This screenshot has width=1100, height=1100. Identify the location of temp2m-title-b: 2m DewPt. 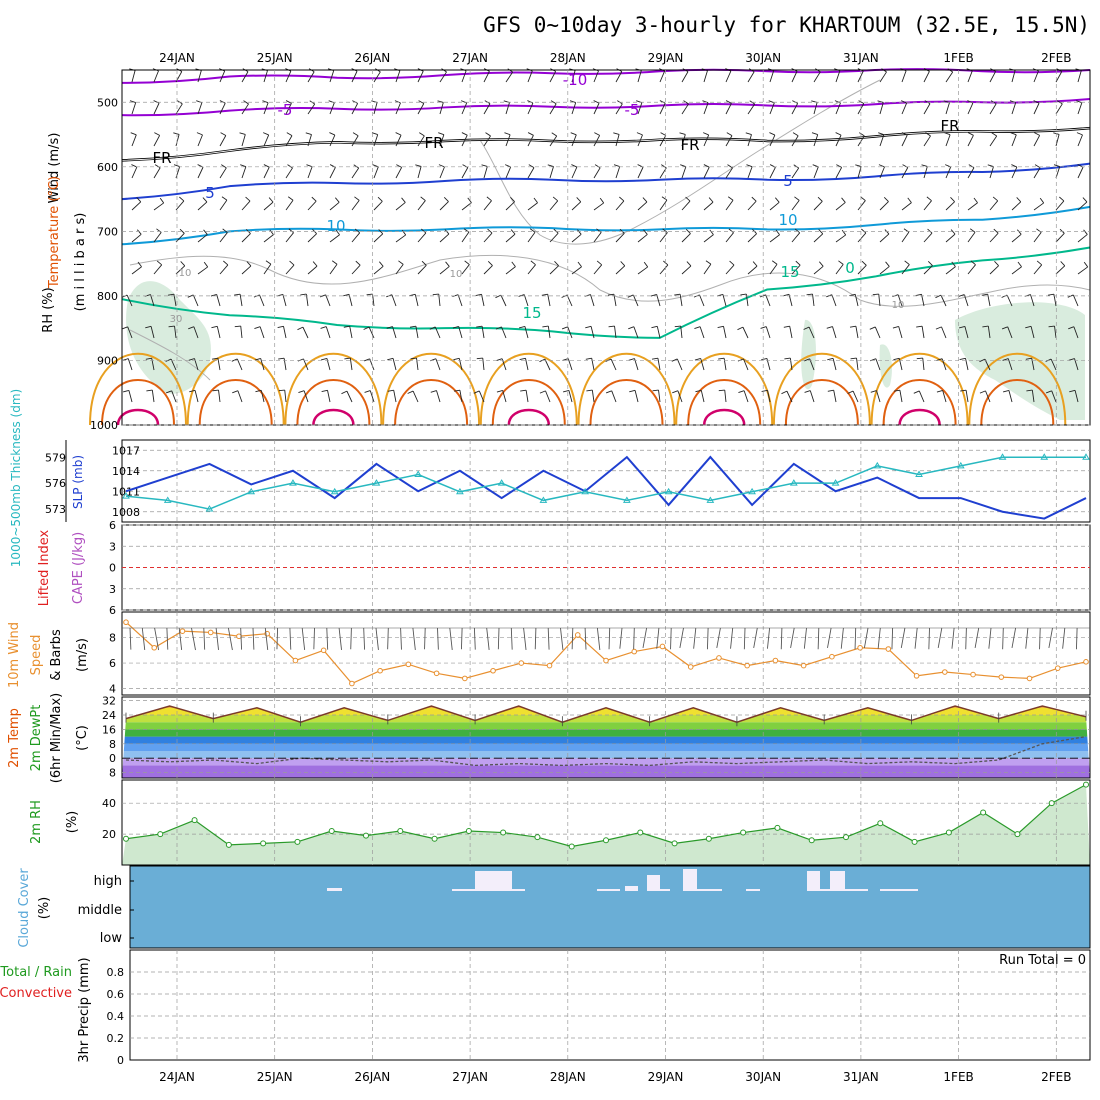
(36, 738).